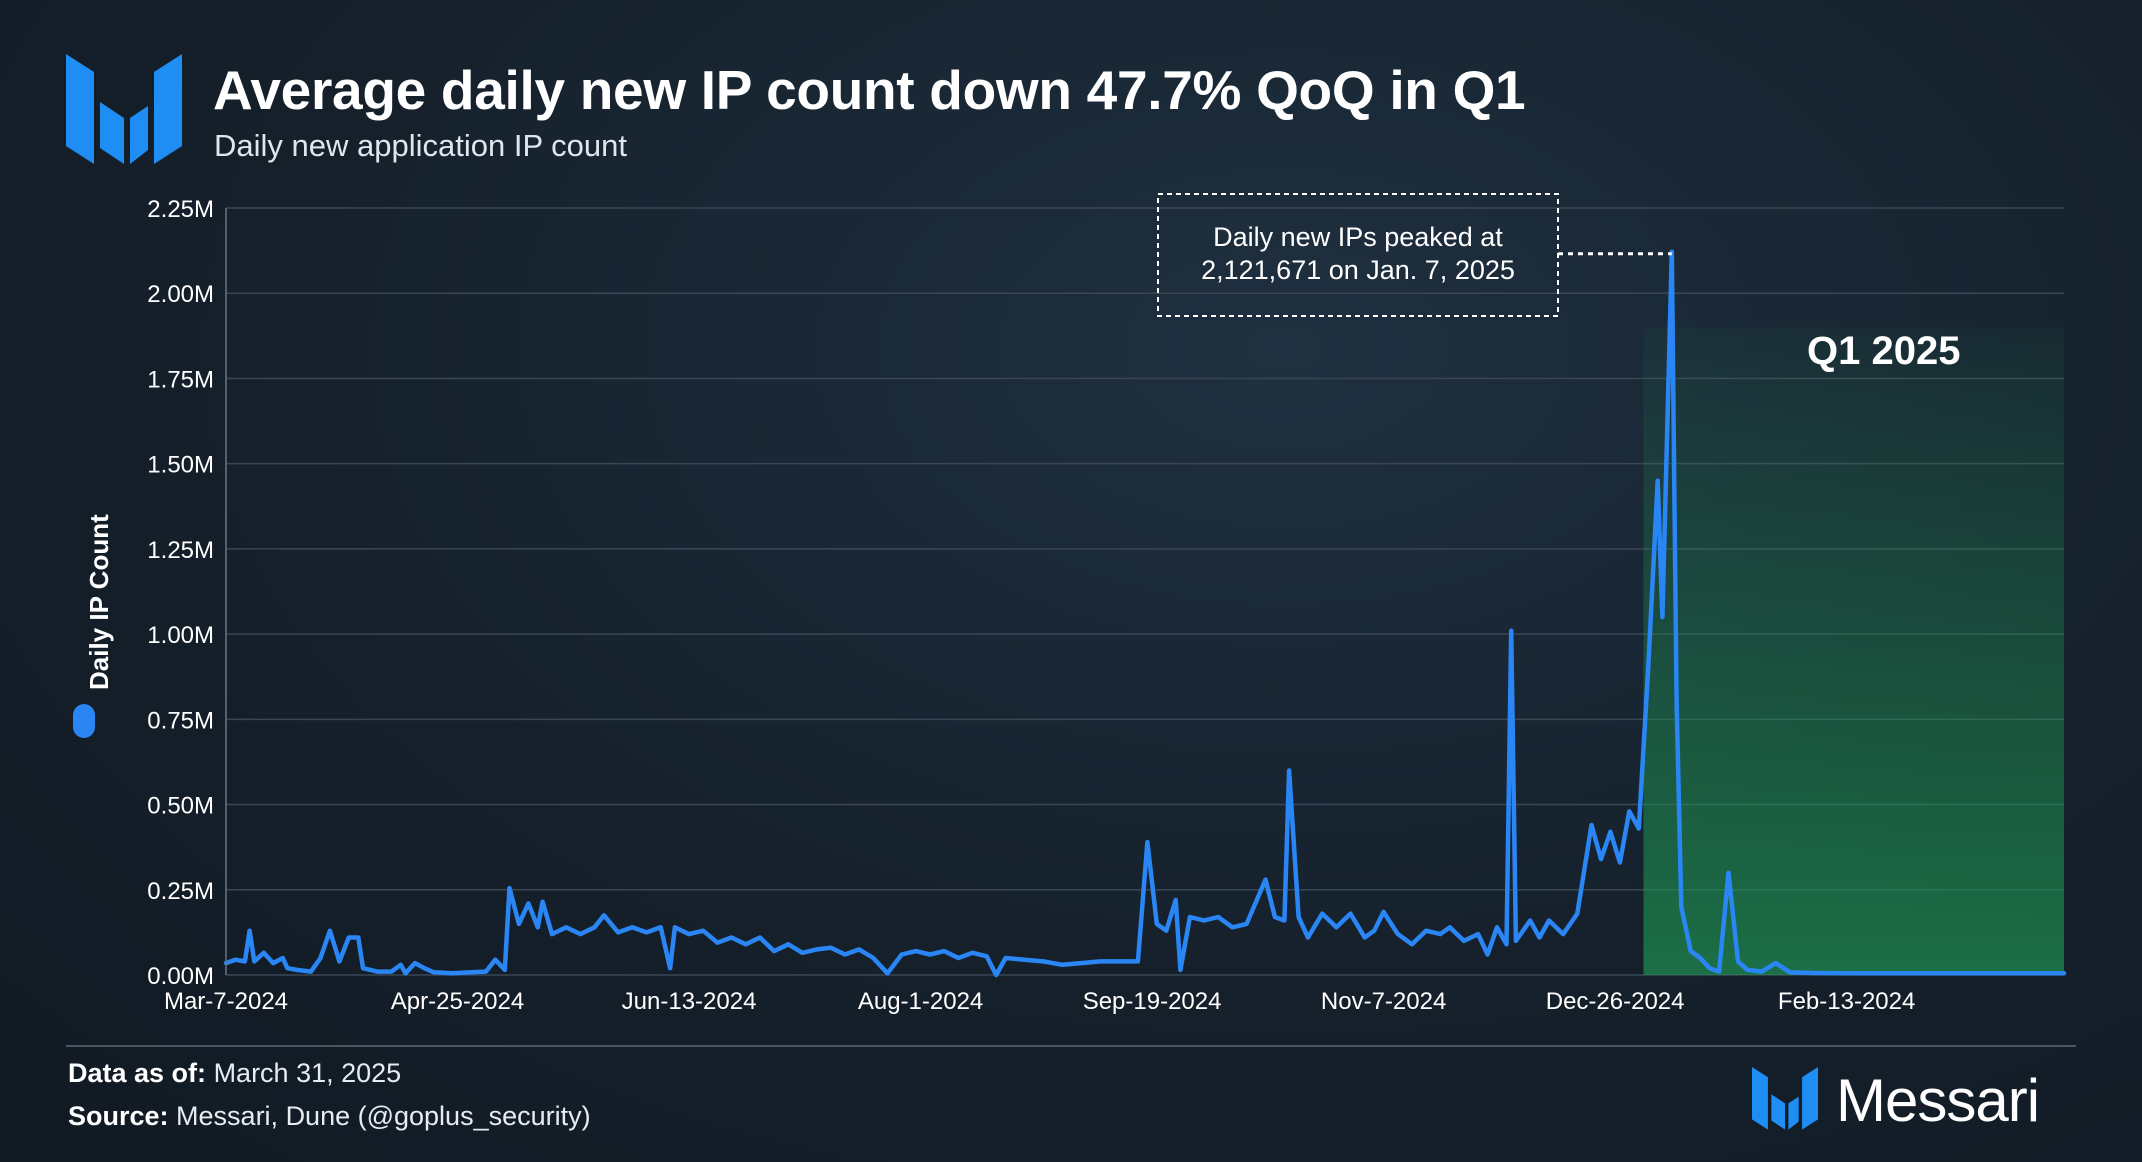 This screenshot has width=2142, height=1162. What do you see at coordinates (1883, 351) in the screenshot?
I see `q1-region-label: Q1 2025` at bounding box center [1883, 351].